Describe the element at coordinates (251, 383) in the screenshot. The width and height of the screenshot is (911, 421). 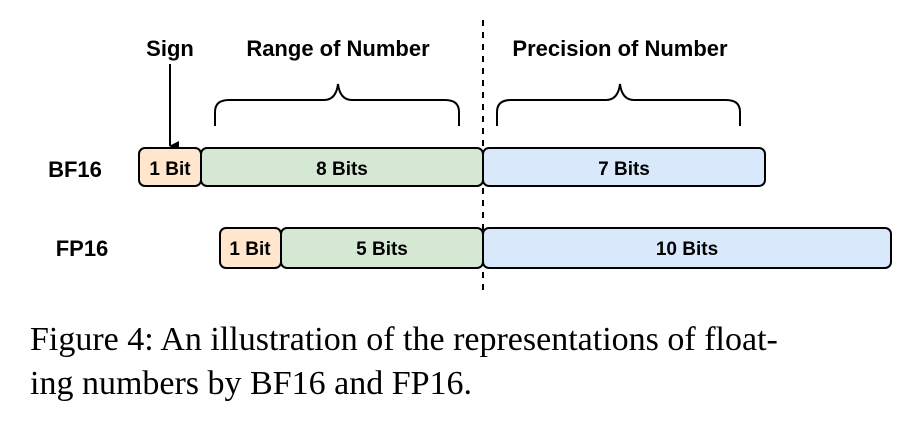
I see `caption-line-2: ing numbers by BF16 and FP16.` at that location.